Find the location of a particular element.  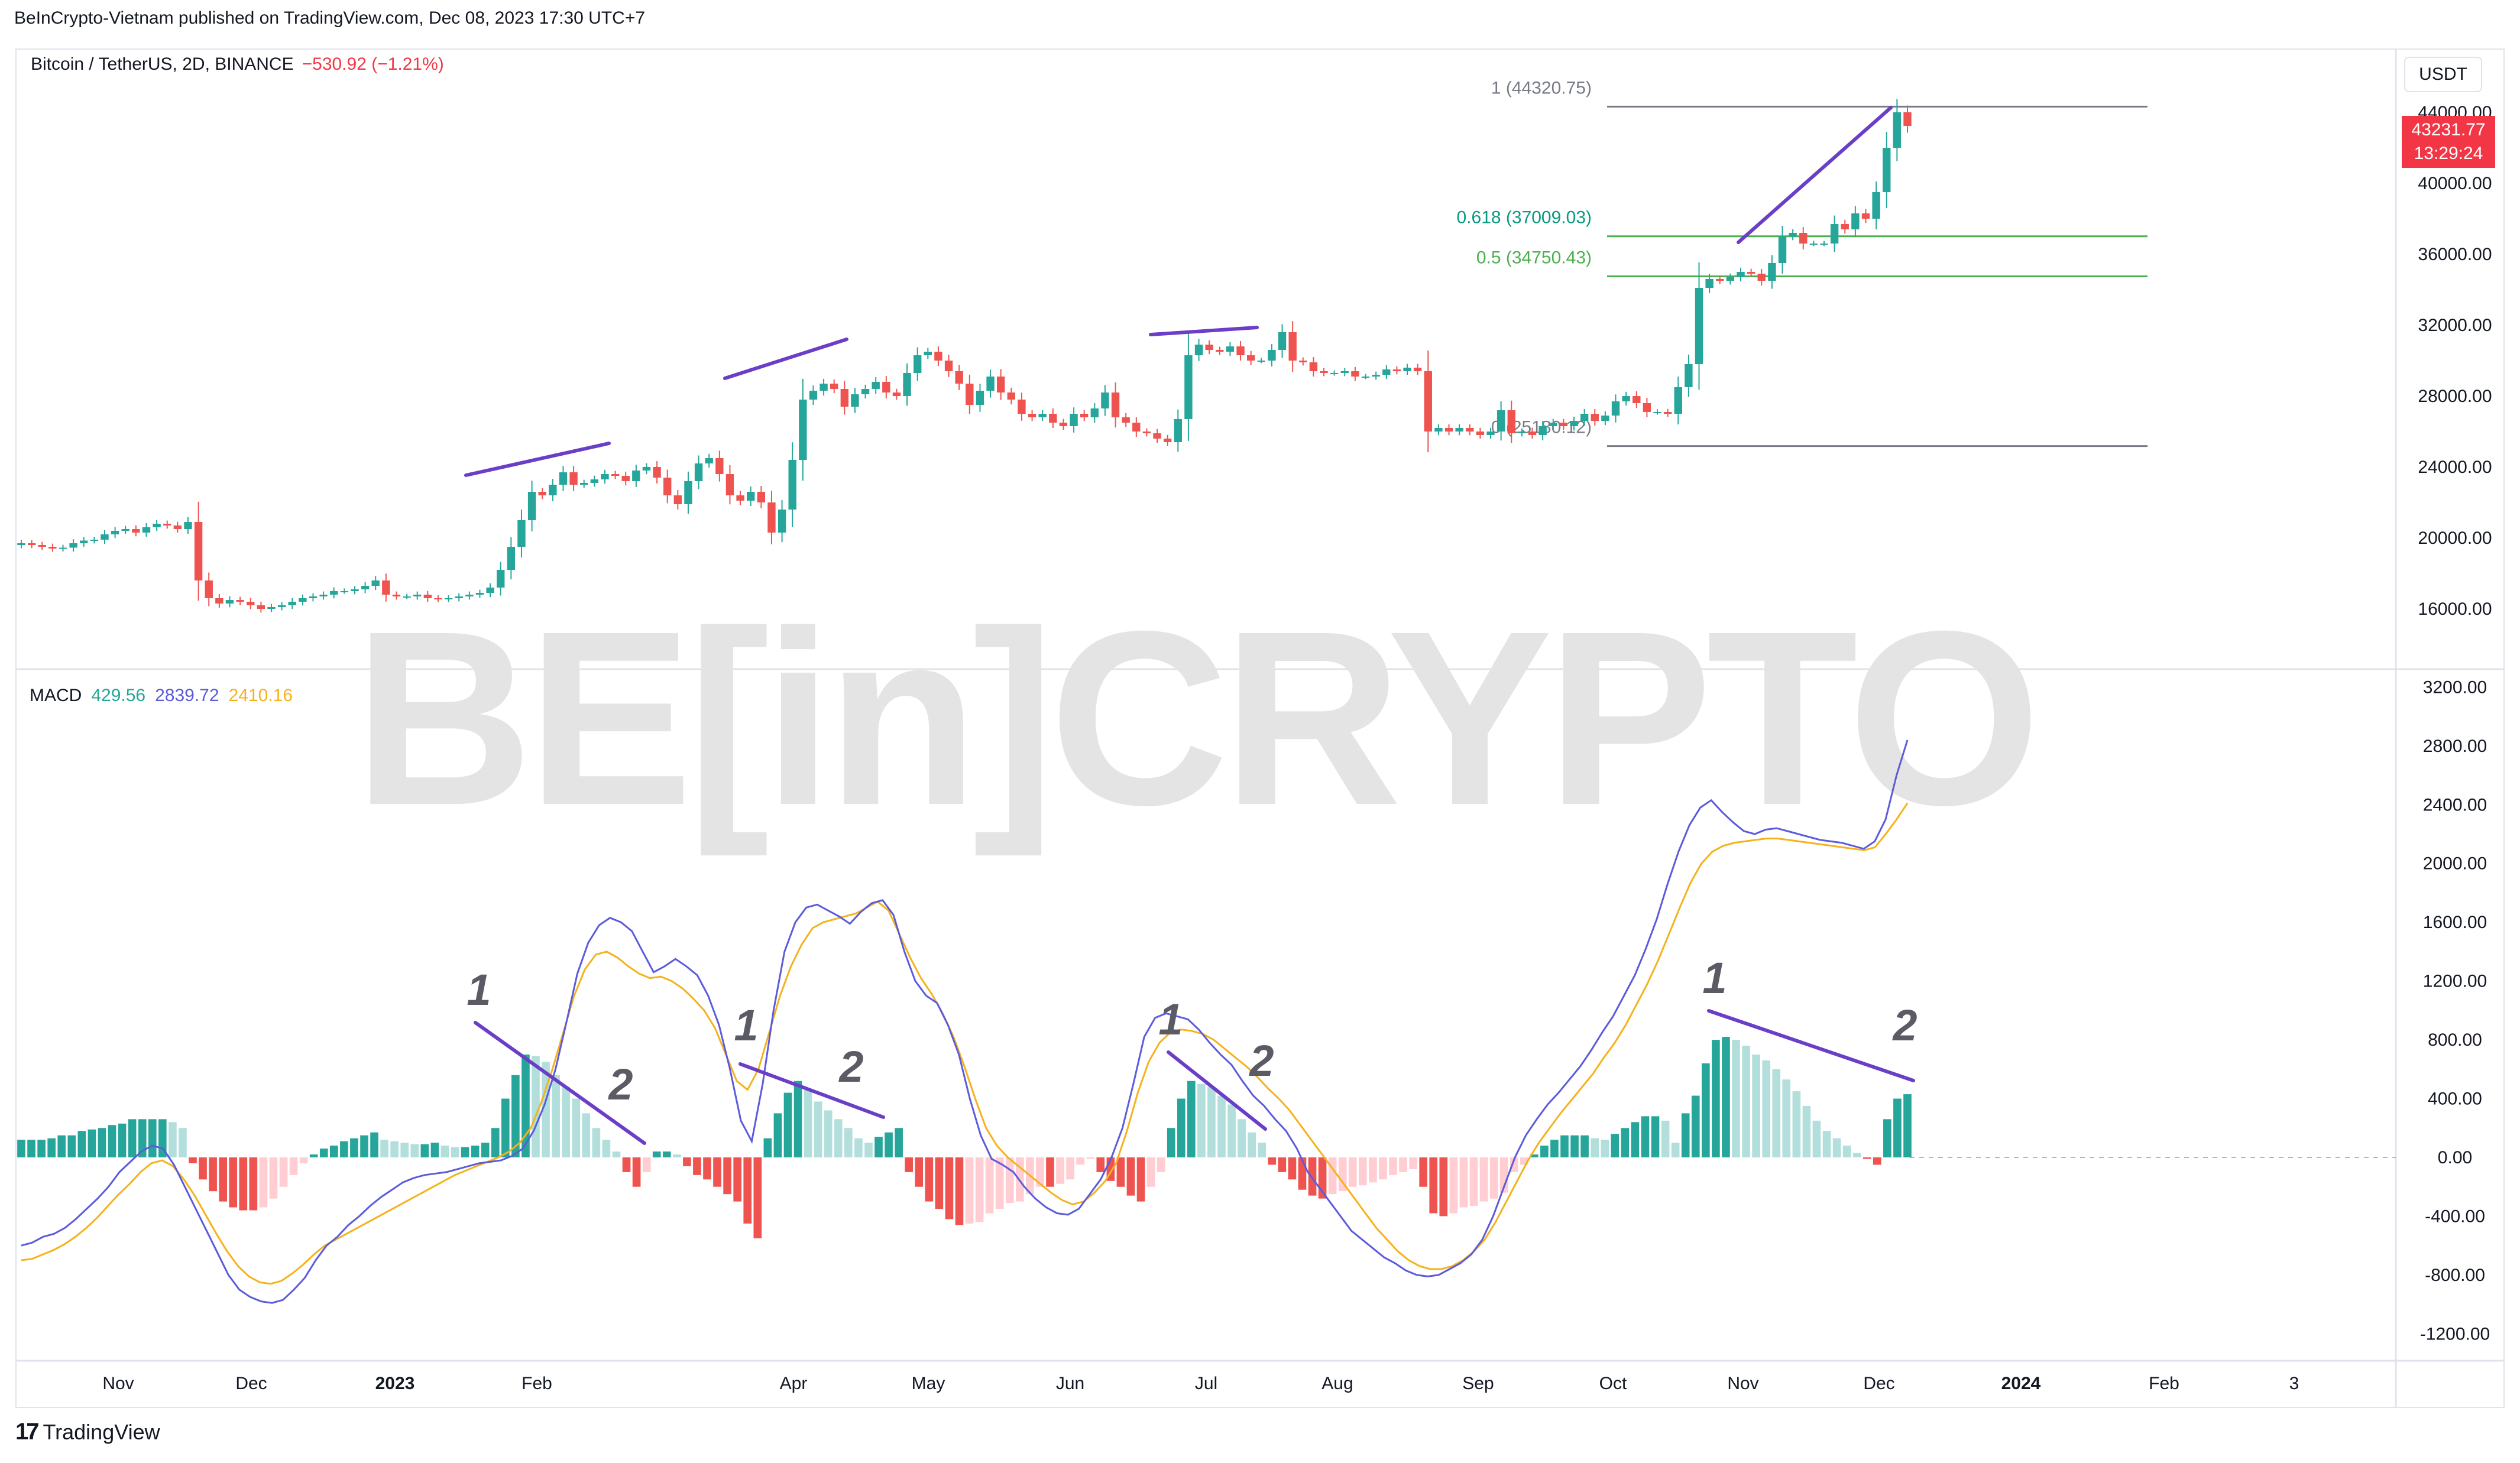

time-tick-label: Feb is located at coordinates (2164, 1383).